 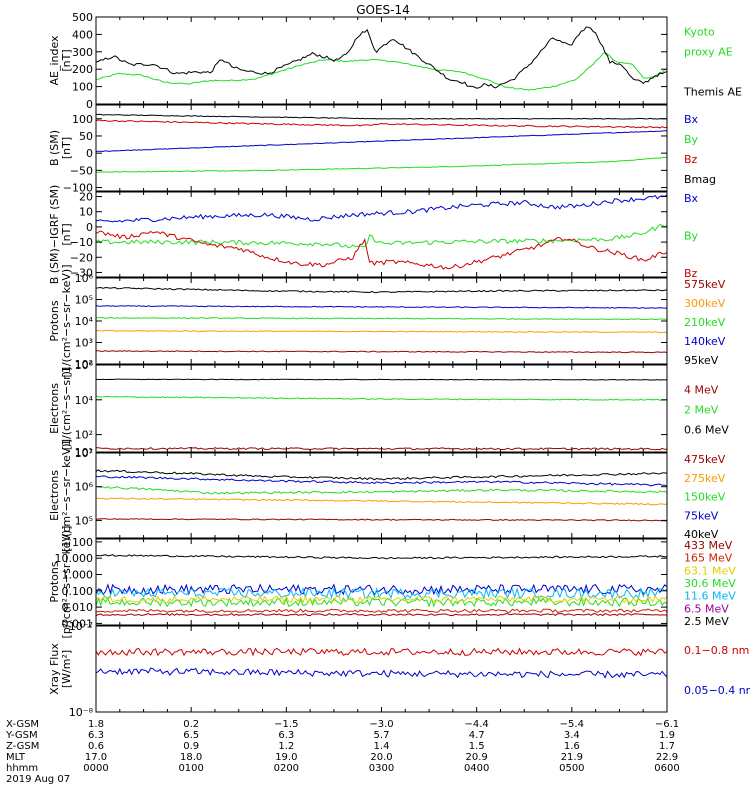 I want to click on legend-0-1-0-8-nm: 0.1−0.8 nm, so click(x=716, y=650).